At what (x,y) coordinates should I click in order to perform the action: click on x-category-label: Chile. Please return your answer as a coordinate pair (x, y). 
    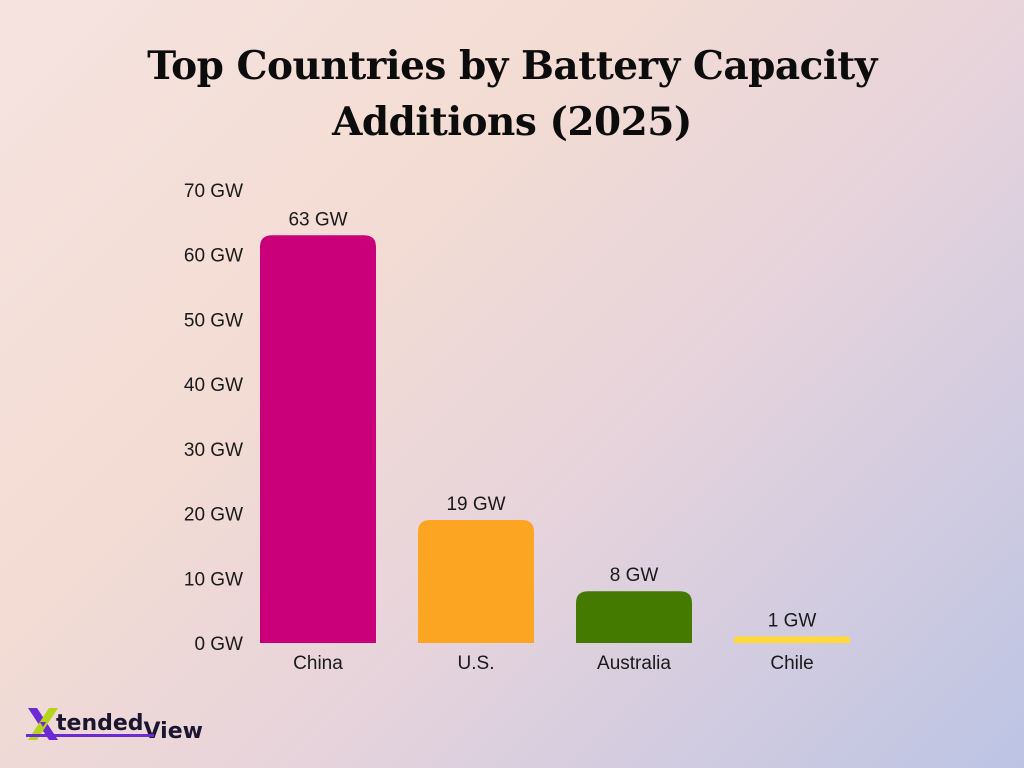
    Looking at the image, I should click on (791, 663).